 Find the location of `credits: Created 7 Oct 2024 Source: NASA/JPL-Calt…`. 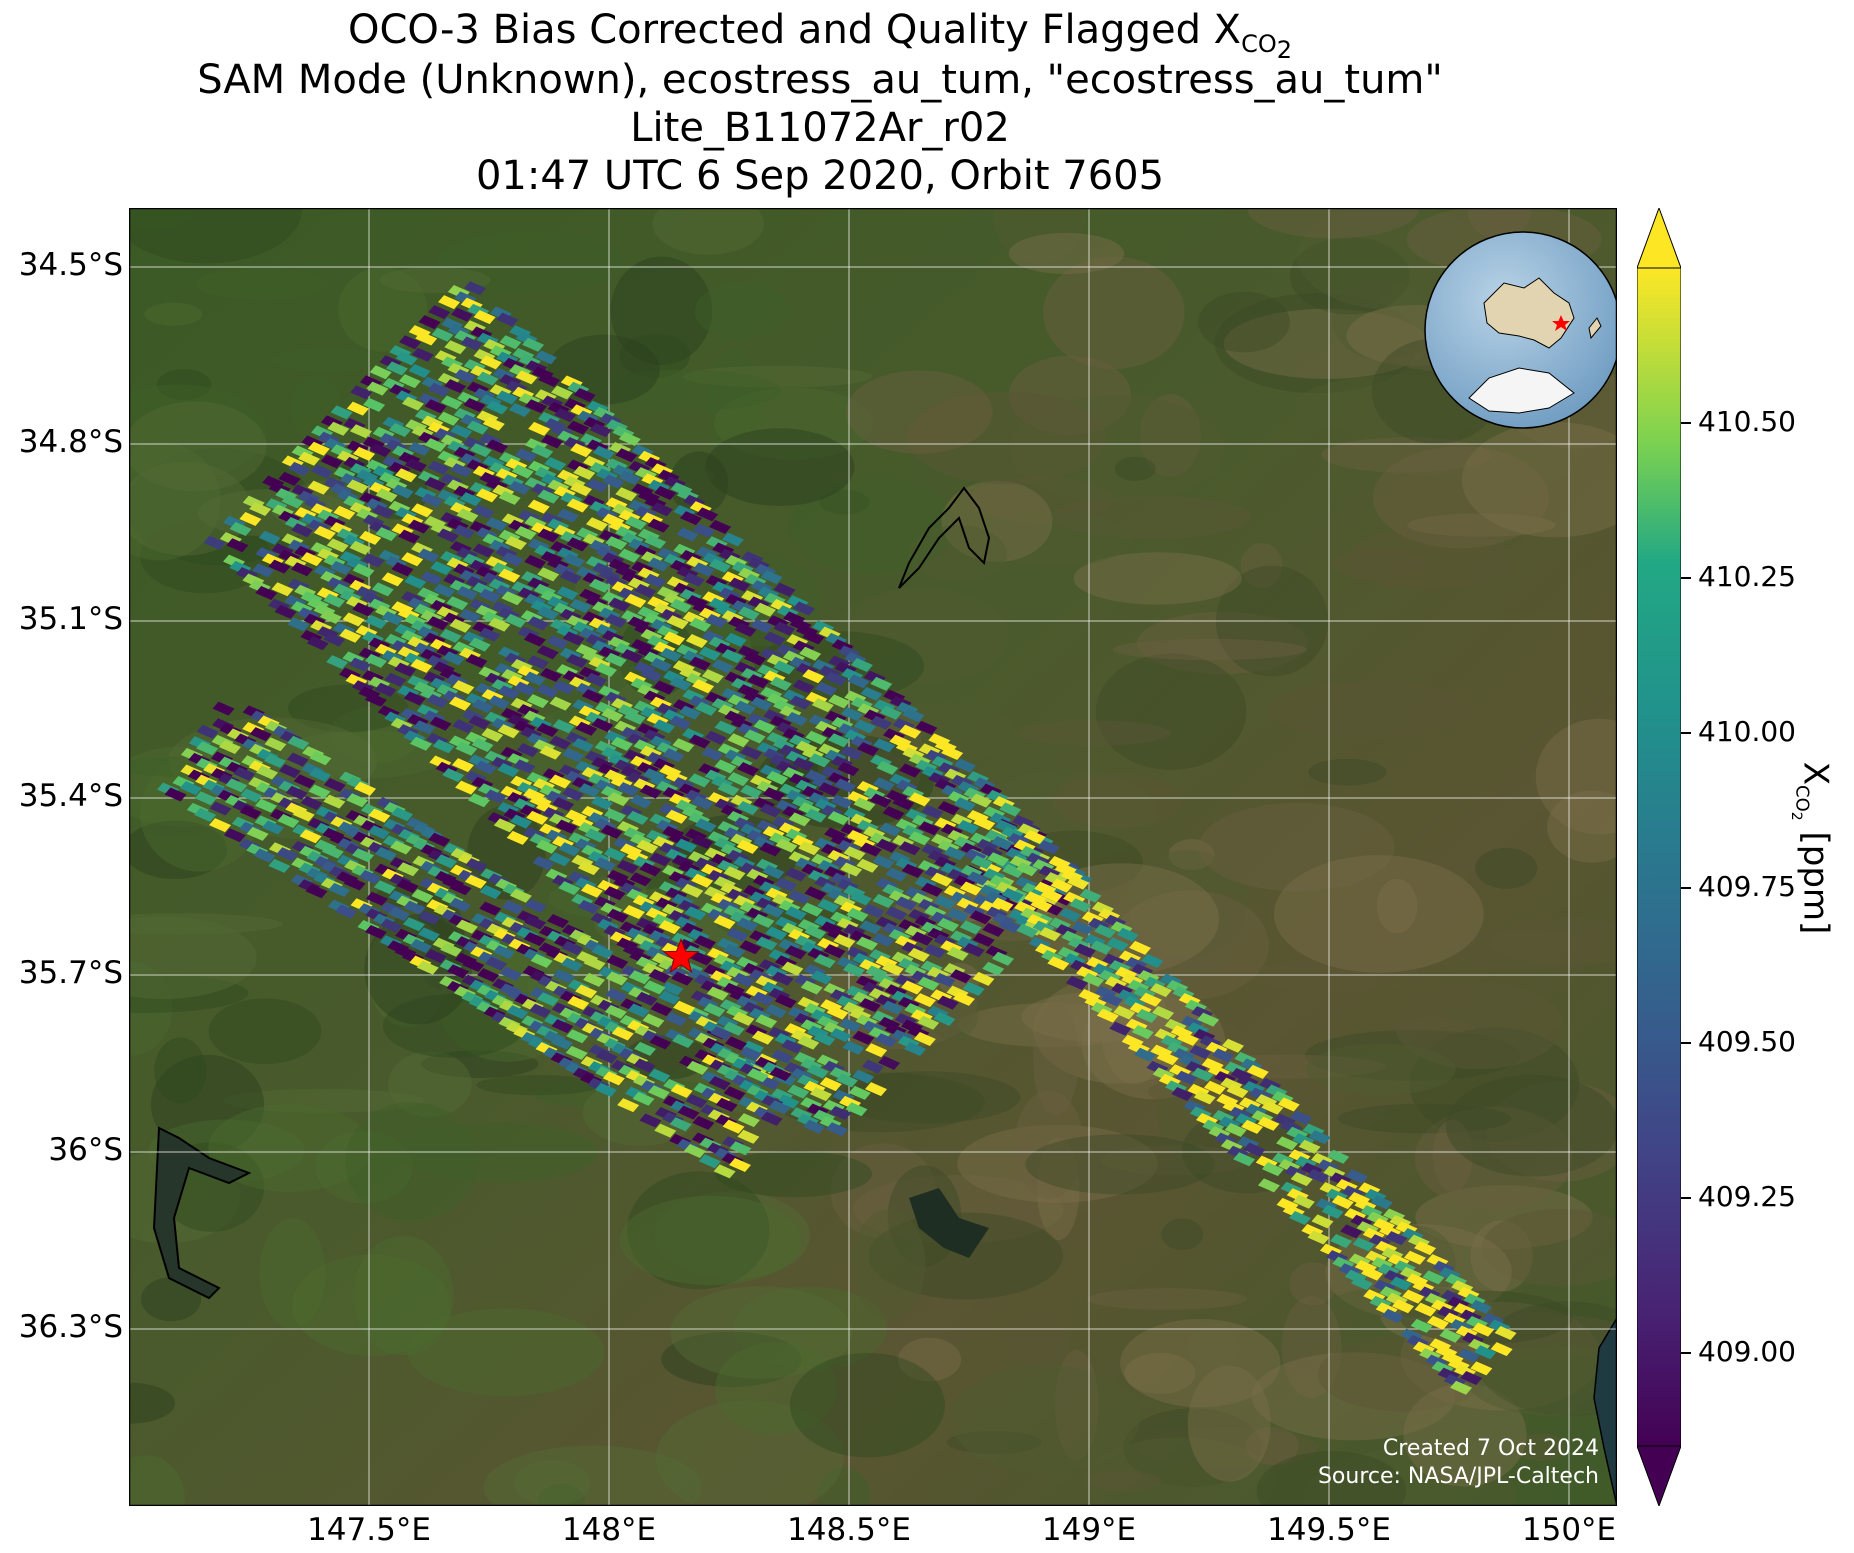

credits: Created 7 Oct 2024 Source: NASA/JPL-Calt… is located at coordinates (1458, 1463).